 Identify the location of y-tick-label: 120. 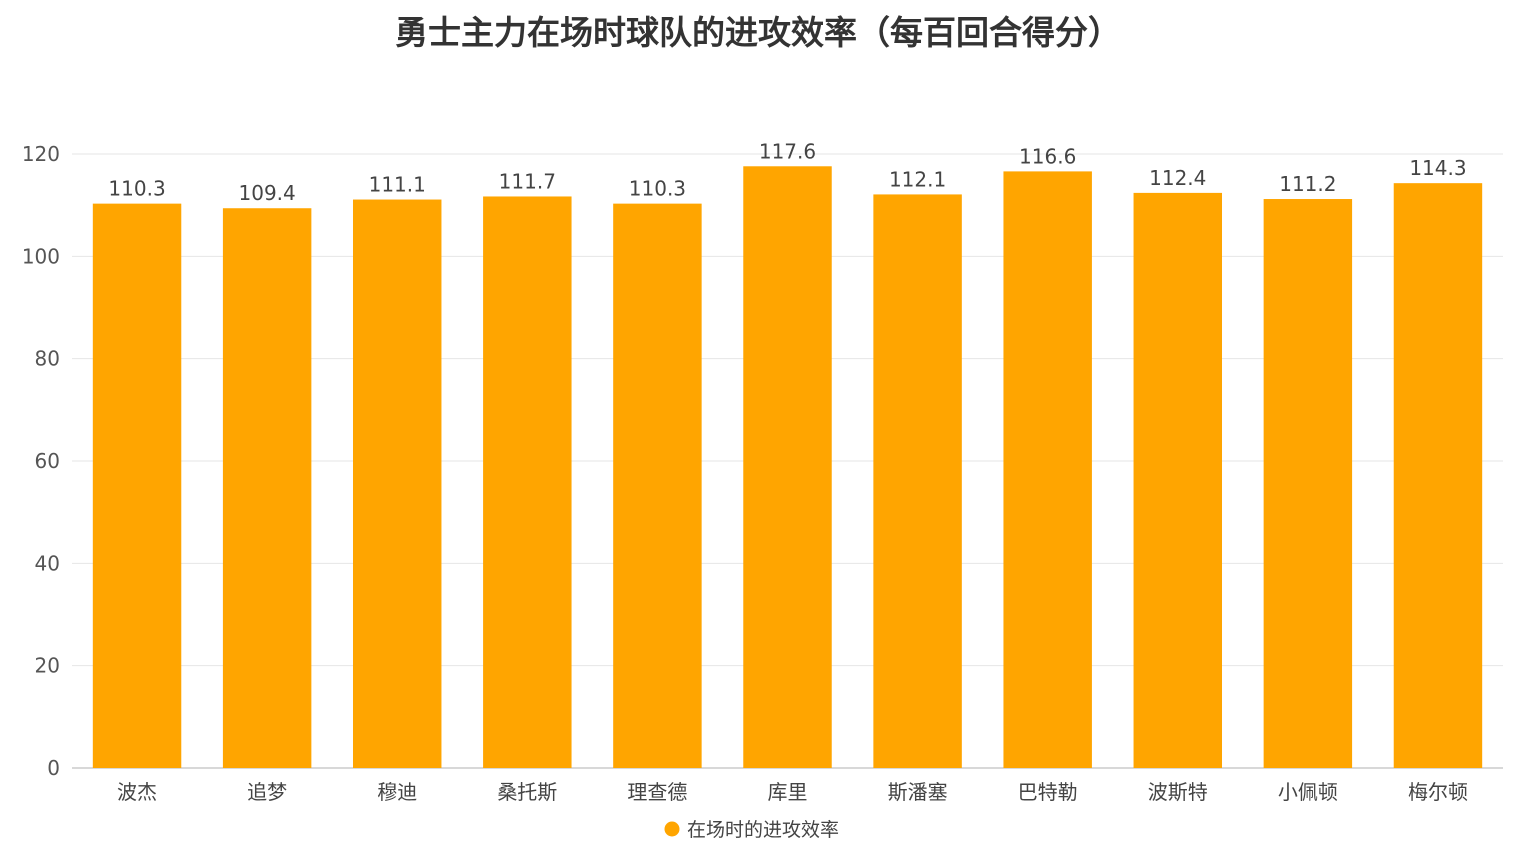
(41, 154).